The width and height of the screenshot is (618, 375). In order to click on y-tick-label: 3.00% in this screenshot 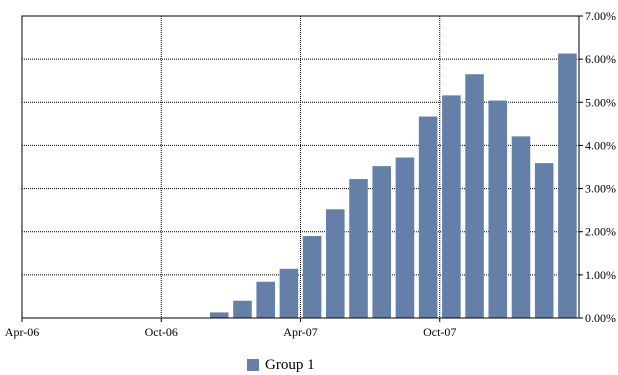, I will do `click(600, 189)`.